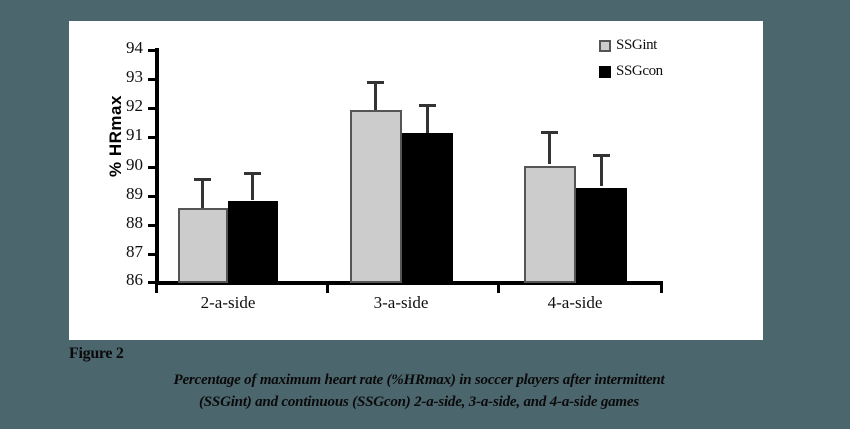 This screenshot has width=850, height=429. Describe the element at coordinates (157, 166) in the screenshot. I see `y-axis-line` at that location.